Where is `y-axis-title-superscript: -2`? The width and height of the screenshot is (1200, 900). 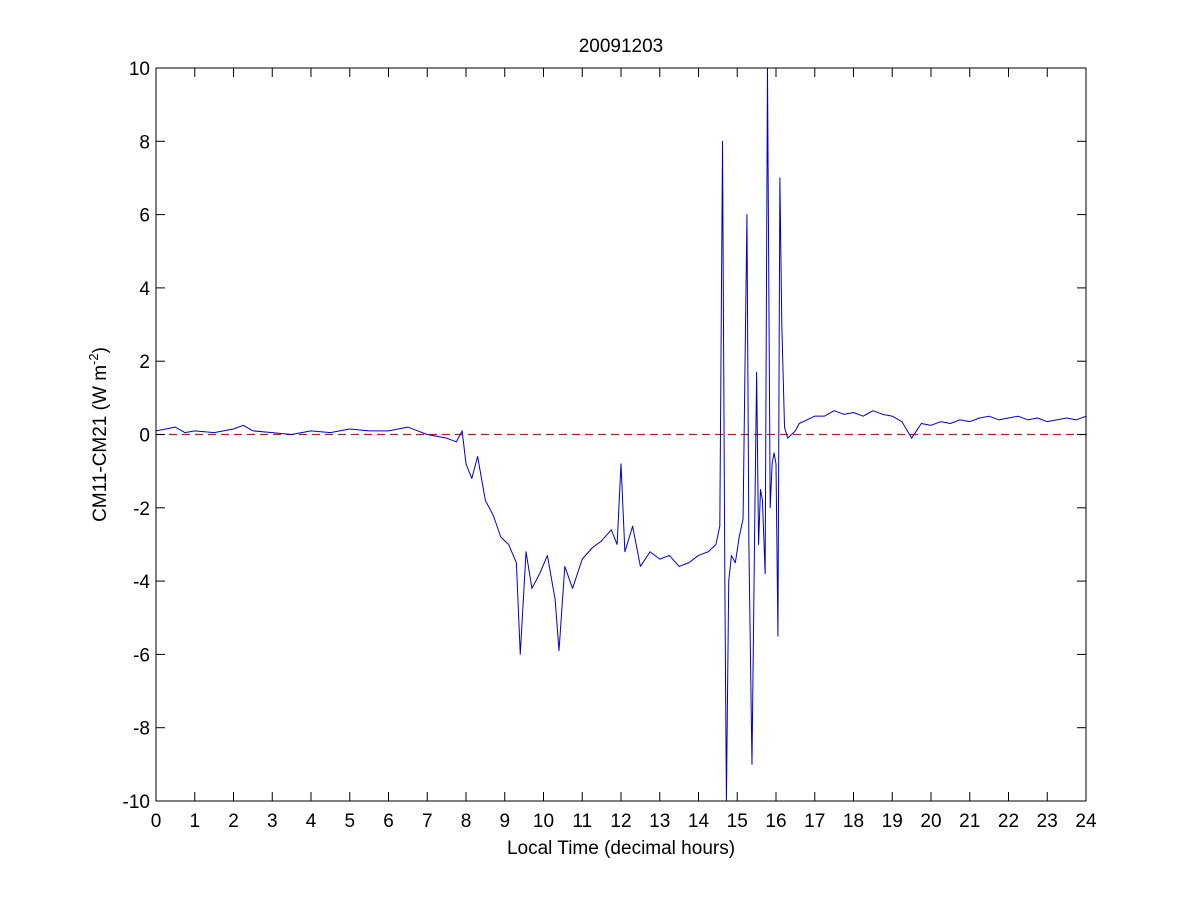 y-axis-title-superscript: -2 is located at coordinates (93, 359).